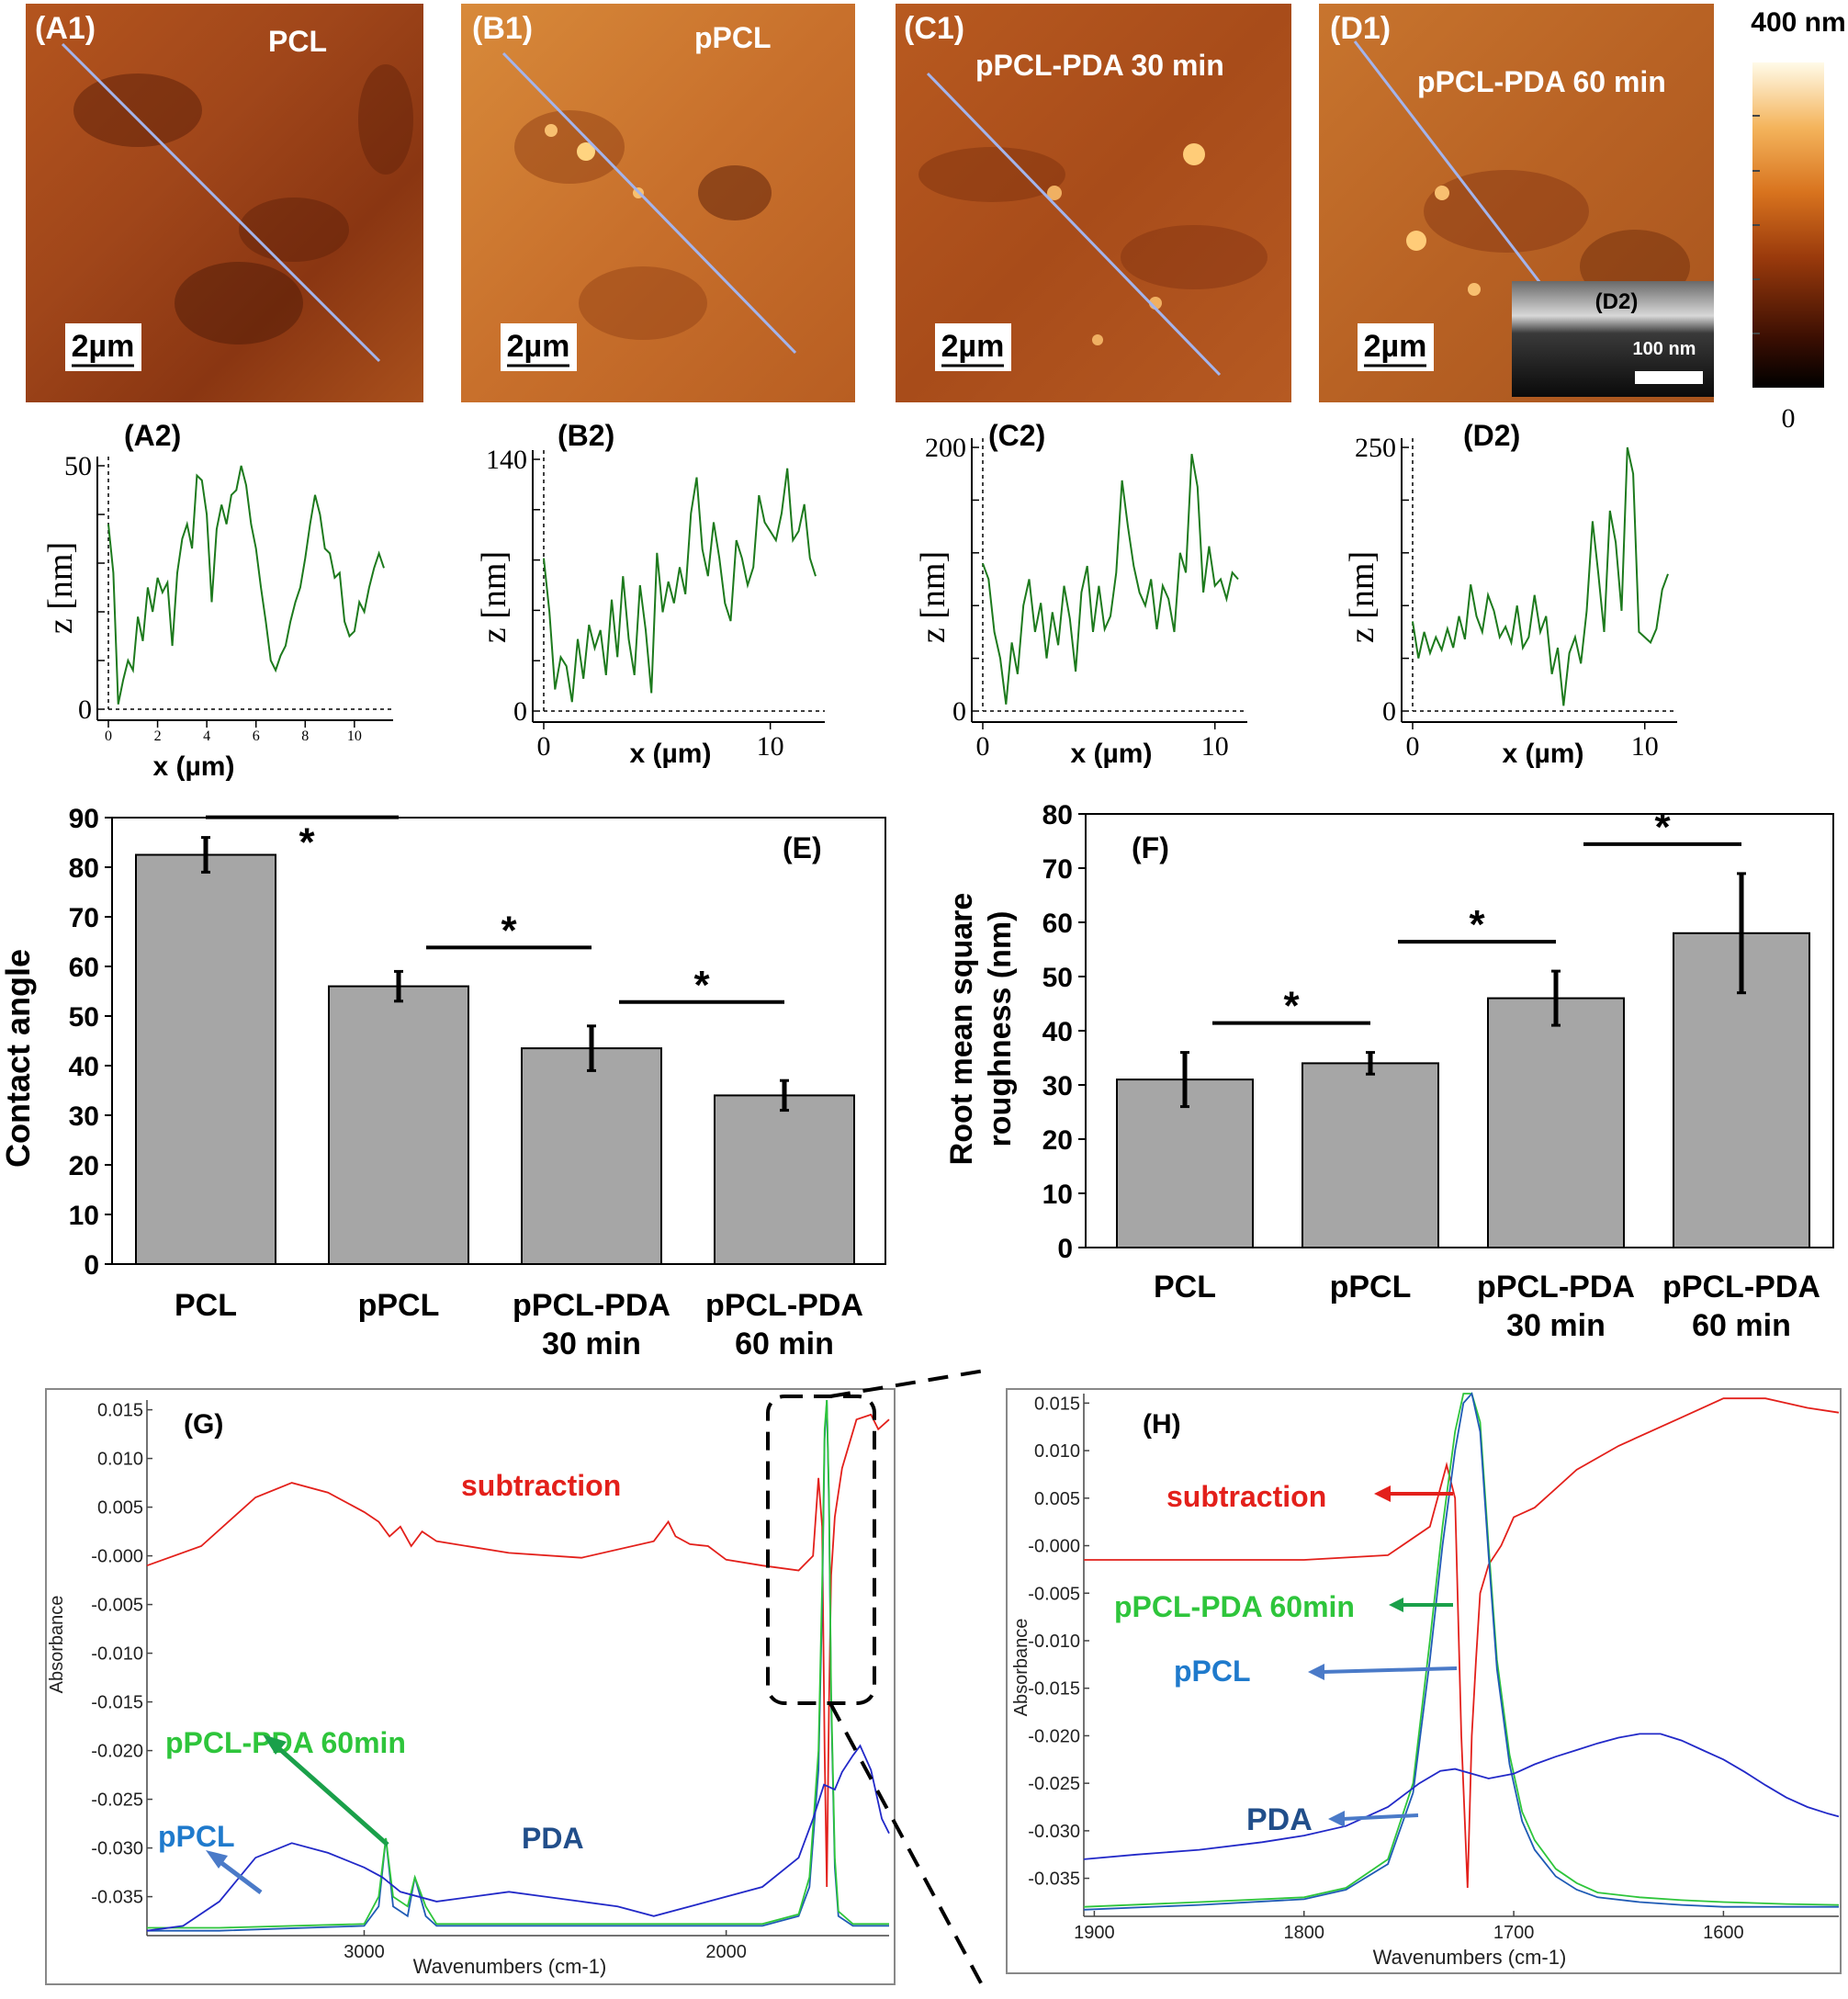 This screenshot has height=1999, width=1848. Describe the element at coordinates (1000, 1029) in the screenshot. I see `y-axis-label-f-line2: roughness (nm)` at that location.